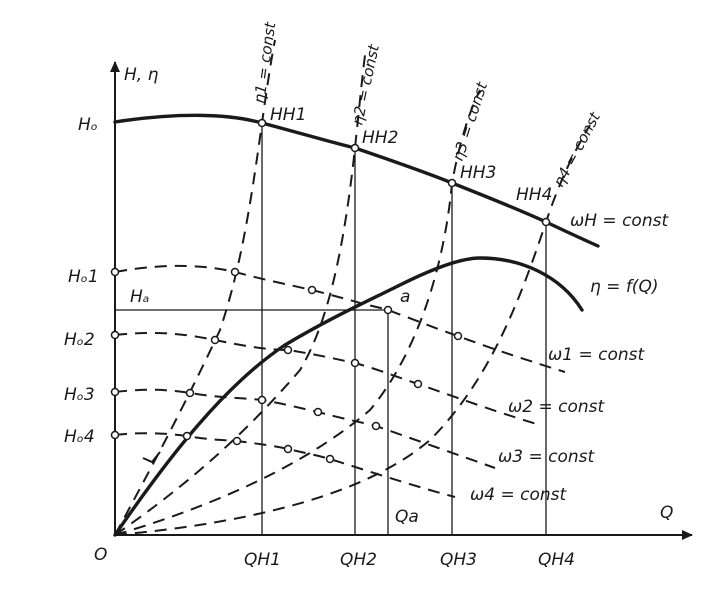  I want to click on qa-label: Qa, so click(407, 517).